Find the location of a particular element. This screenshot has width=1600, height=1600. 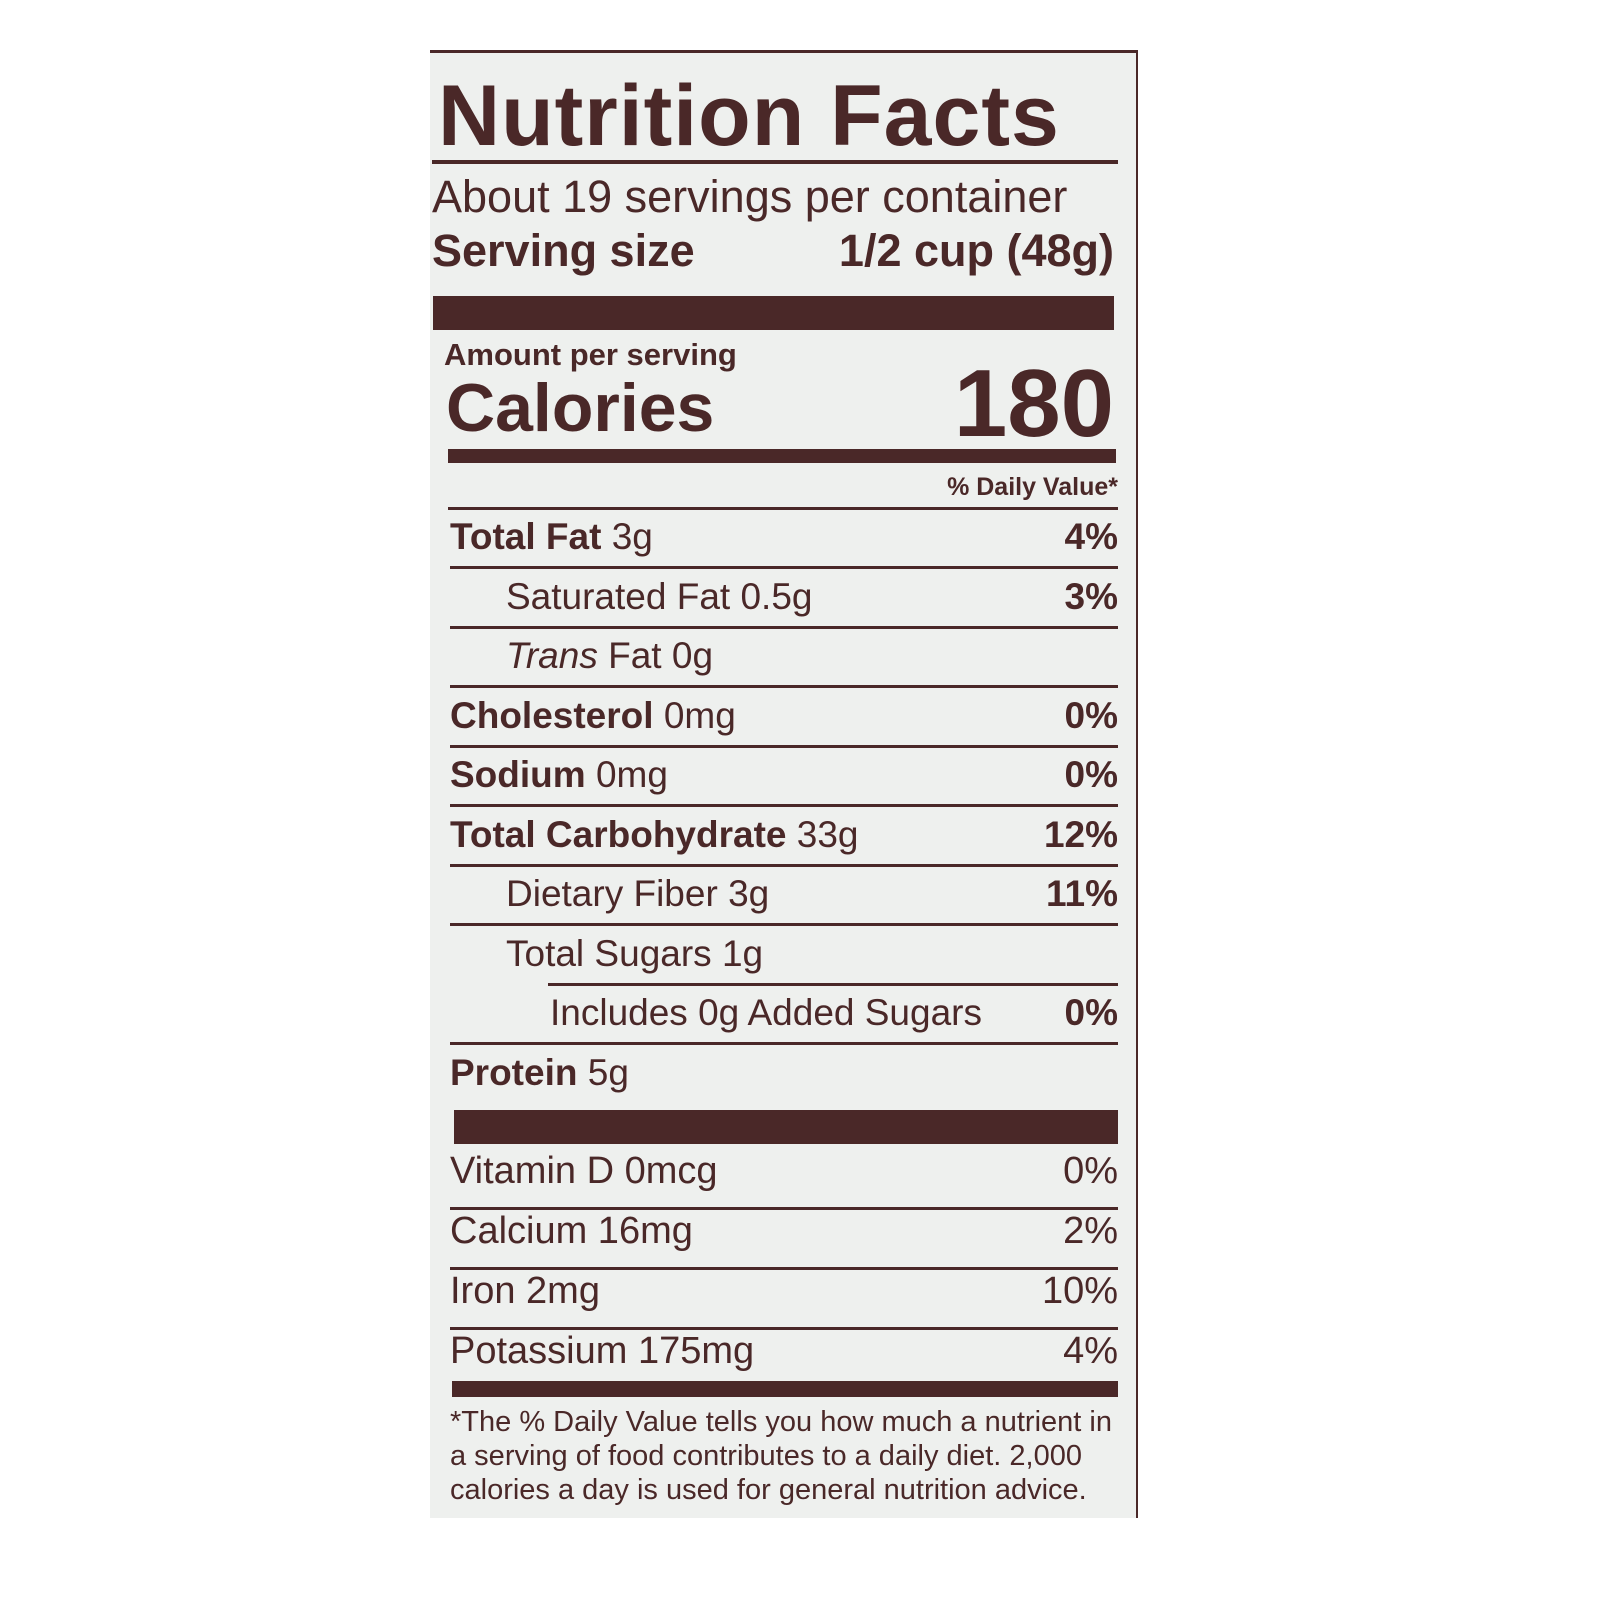

vitamin-daily-value: 0% is located at coordinates (1090, 1171).